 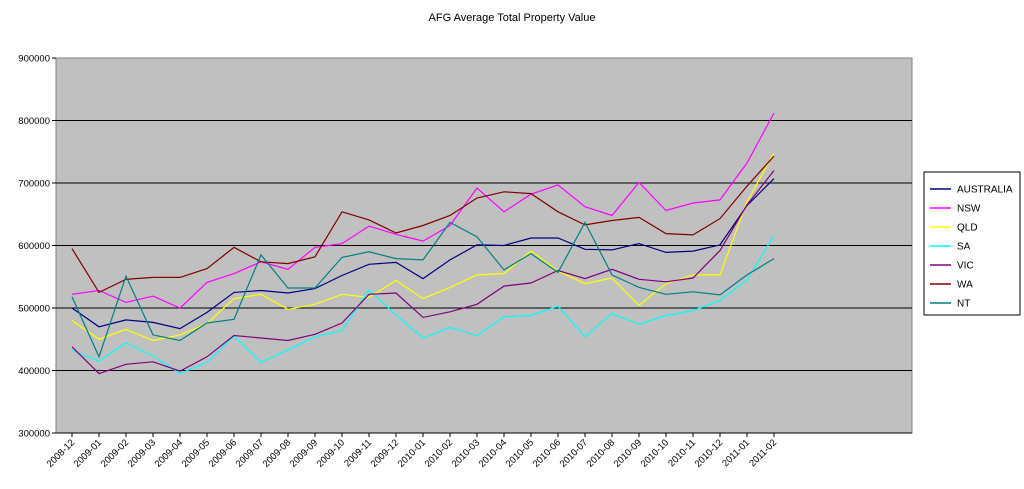 I want to click on x-tick-label: 2009-10, so click(x=331, y=453).